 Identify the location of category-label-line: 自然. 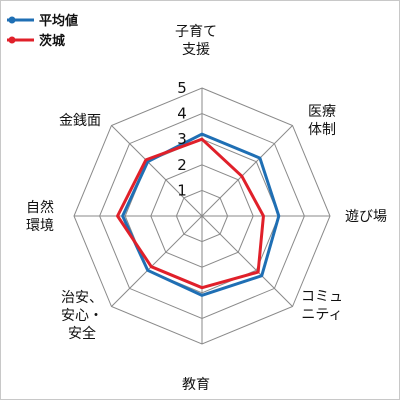
(40, 207).